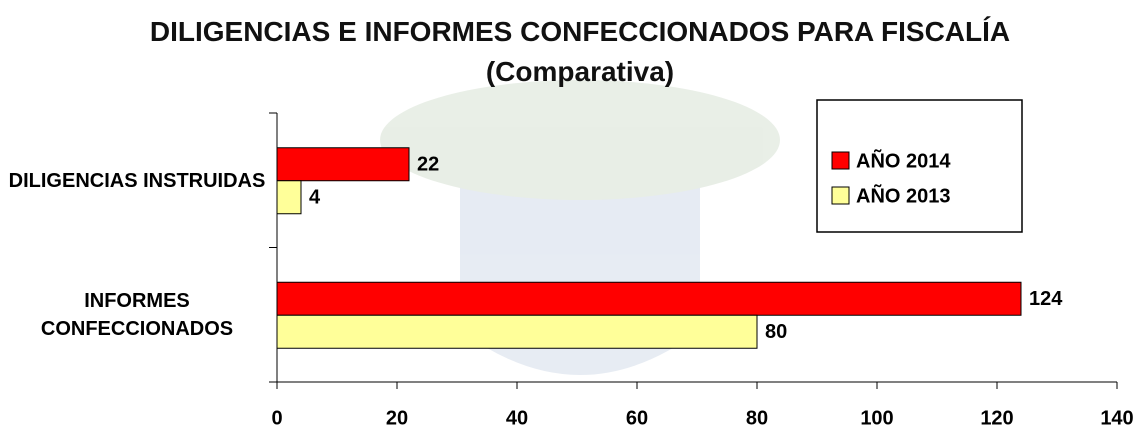  What do you see at coordinates (1046, 299) in the screenshot?
I see `data-label: 124` at bounding box center [1046, 299].